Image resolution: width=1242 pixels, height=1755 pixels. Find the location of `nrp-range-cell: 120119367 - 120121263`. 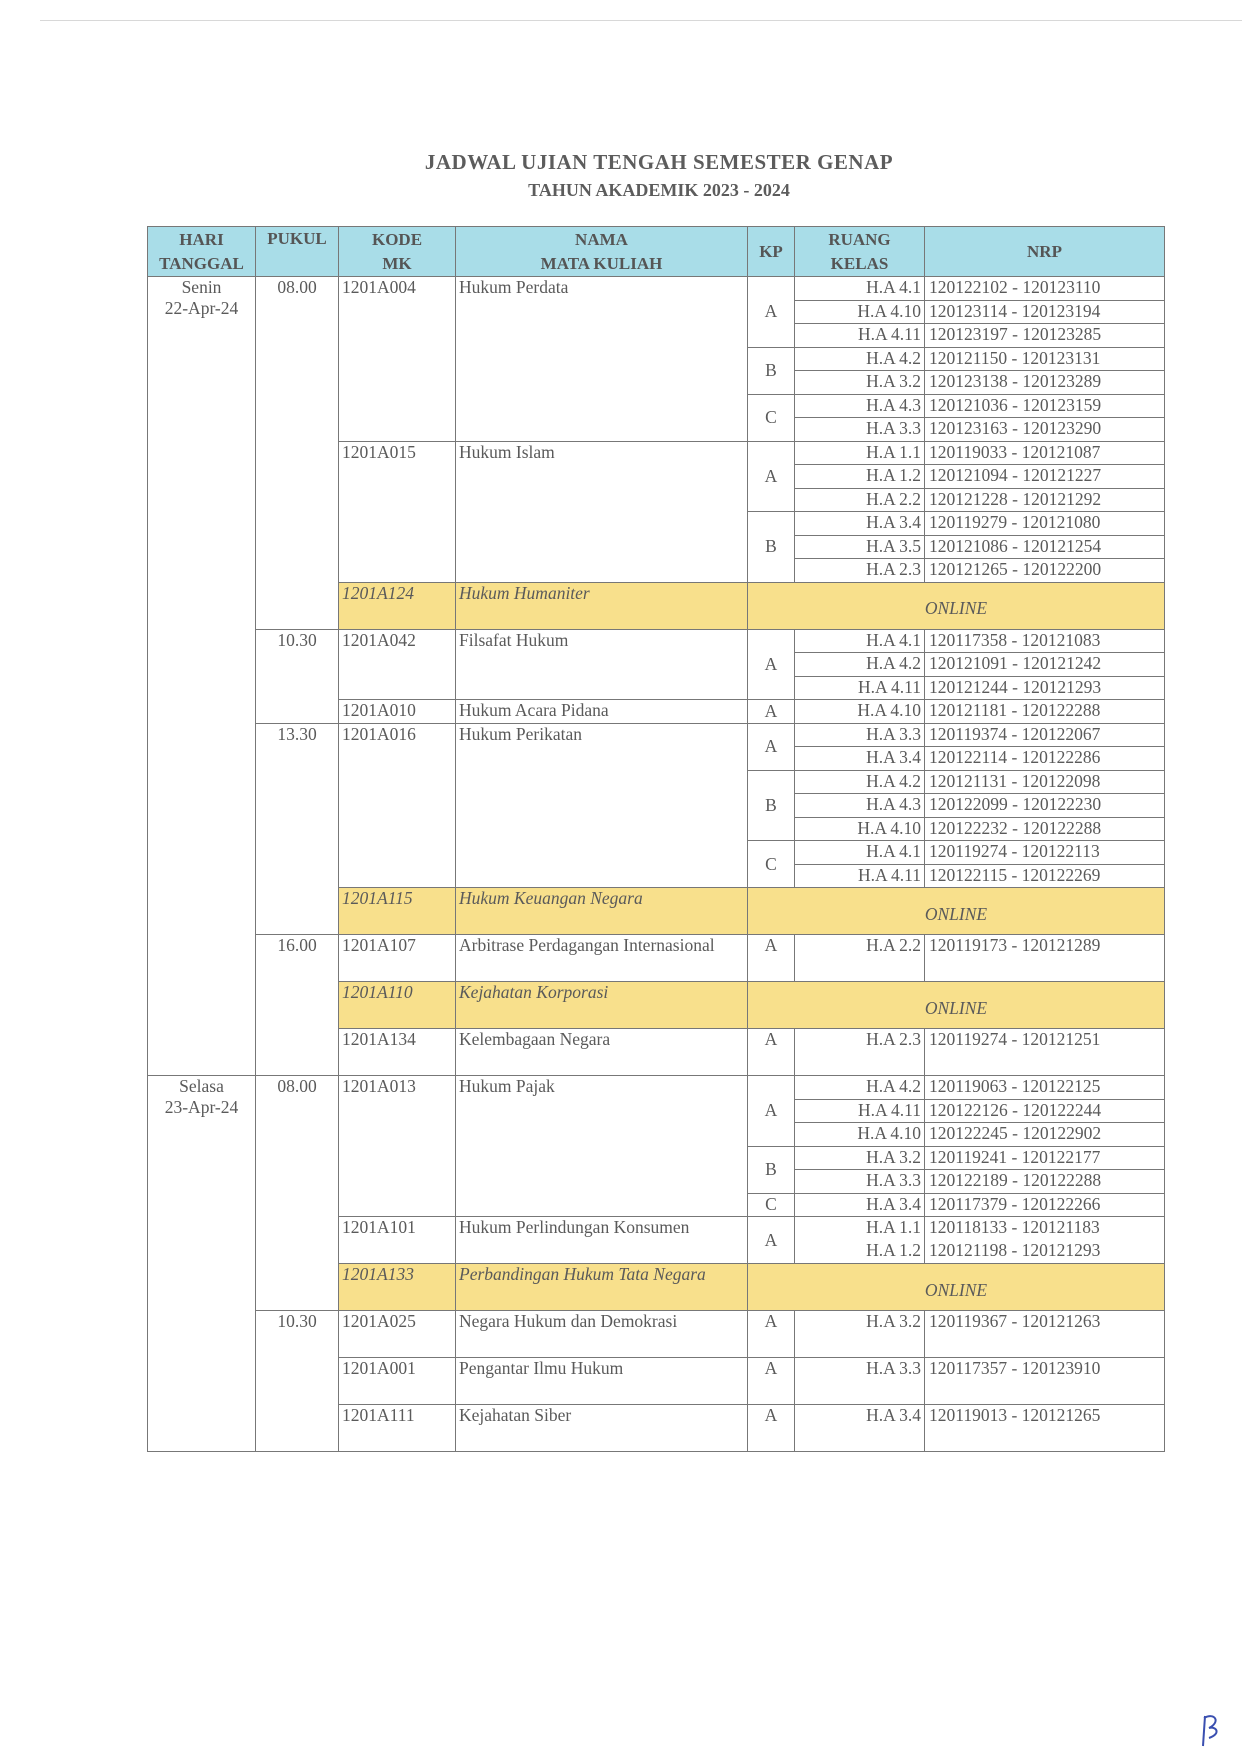

nrp-range-cell: 120119367 - 120121263 is located at coordinates (1044, 1334).